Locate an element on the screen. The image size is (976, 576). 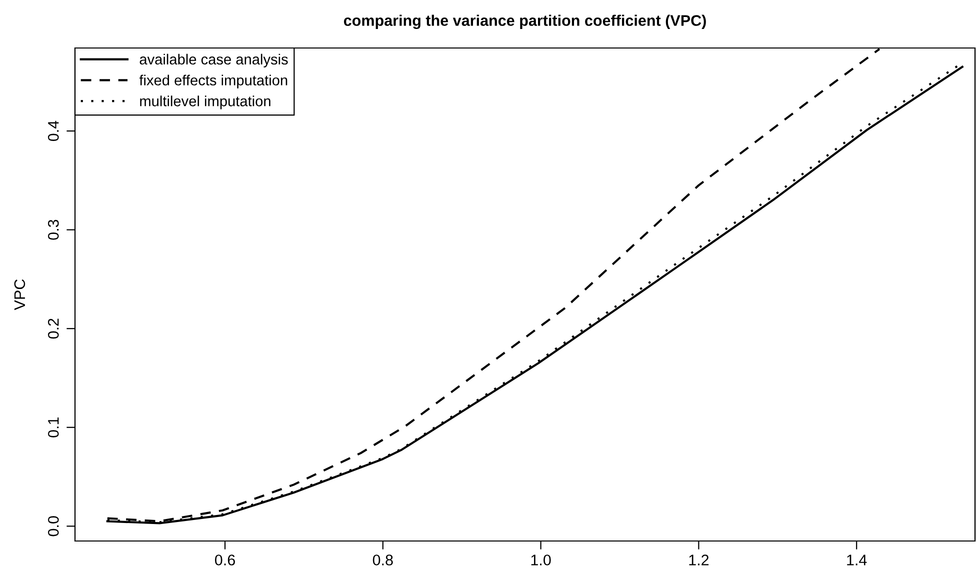
x-tick-label: 0.8 is located at coordinates (382, 560).